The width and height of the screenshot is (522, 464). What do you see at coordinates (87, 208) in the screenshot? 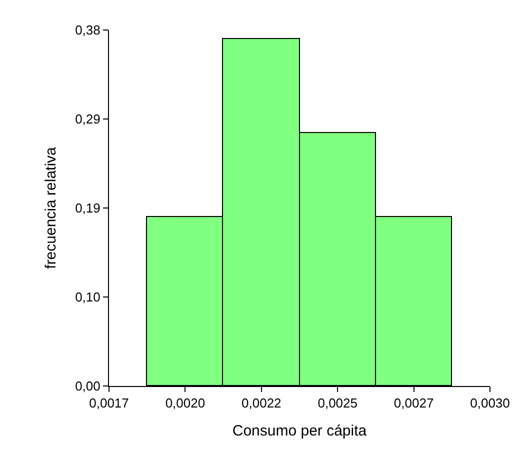
I see `y-tick-label: 0,19` at bounding box center [87, 208].